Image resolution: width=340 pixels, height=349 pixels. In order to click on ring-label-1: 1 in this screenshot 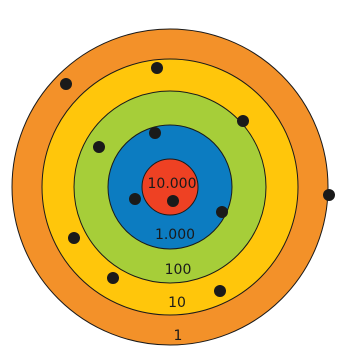, I will do `click(178, 336)`.